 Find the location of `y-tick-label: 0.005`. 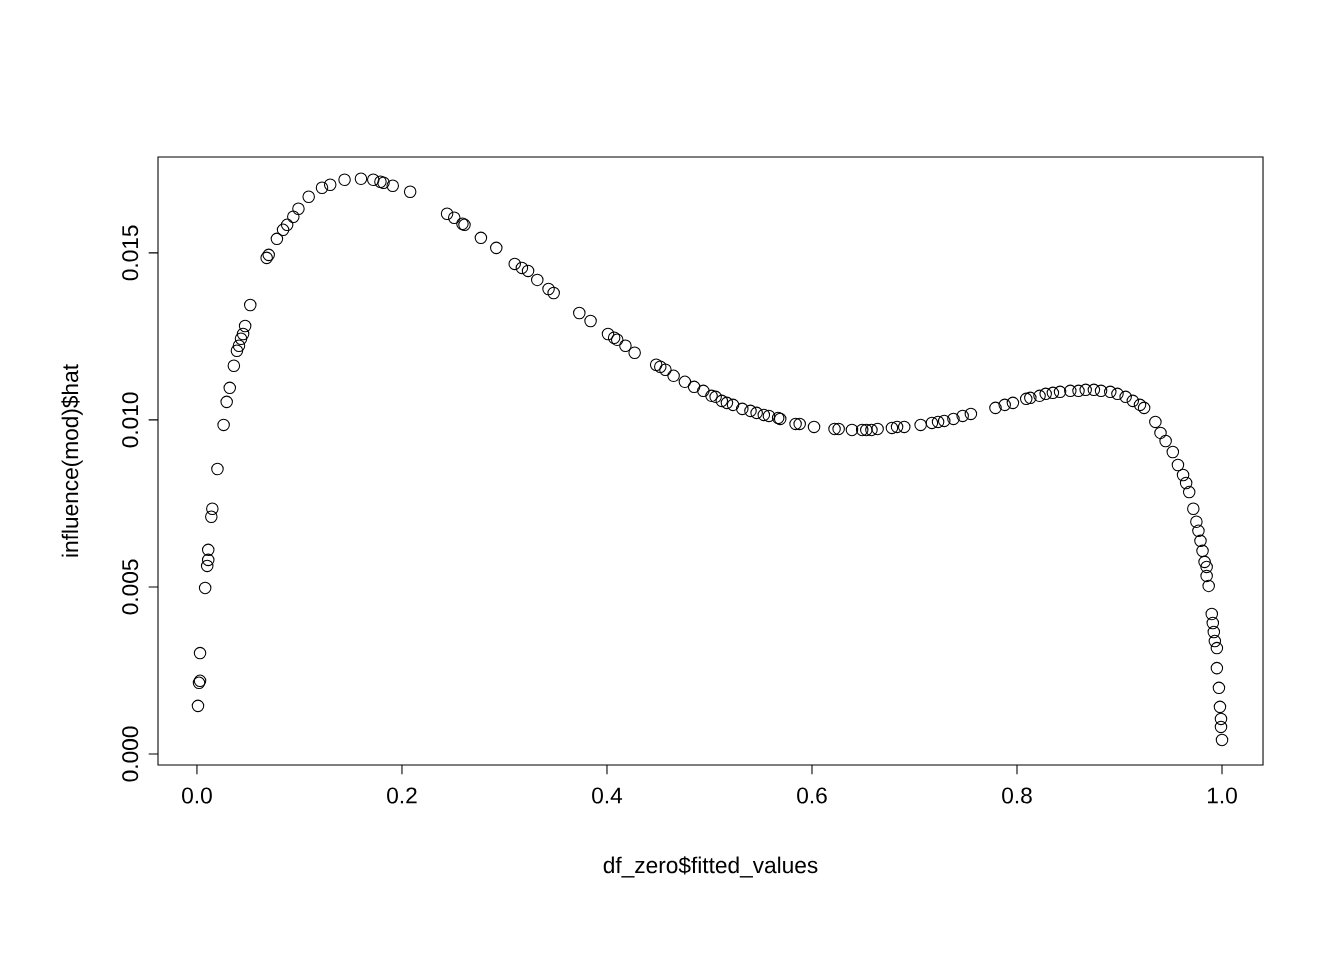

y-tick-label: 0.005 is located at coordinates (130, 587).